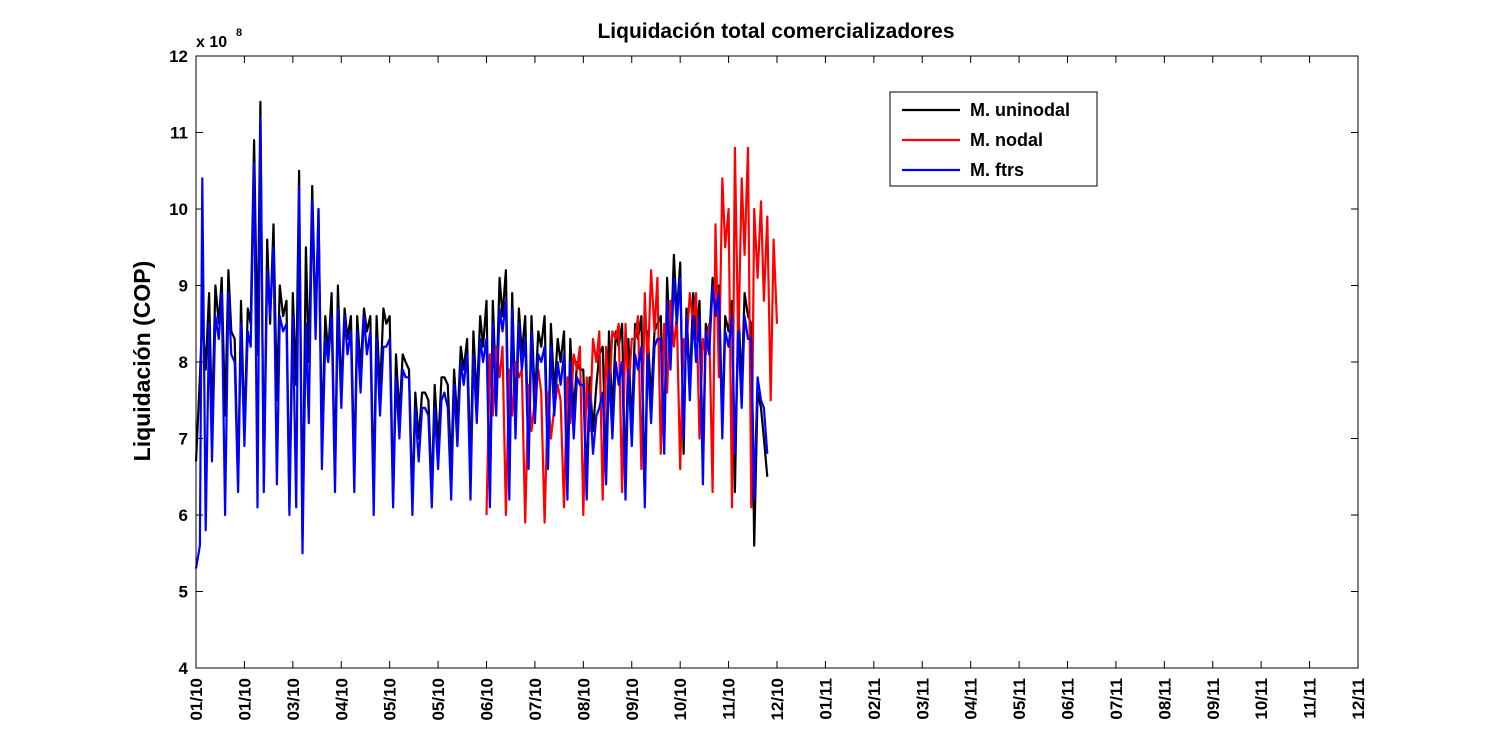  What do you see at coordinates (583, 699) in the screenshot?
I see `x-tick-label: 08/10` at bounding box center [583, 699].